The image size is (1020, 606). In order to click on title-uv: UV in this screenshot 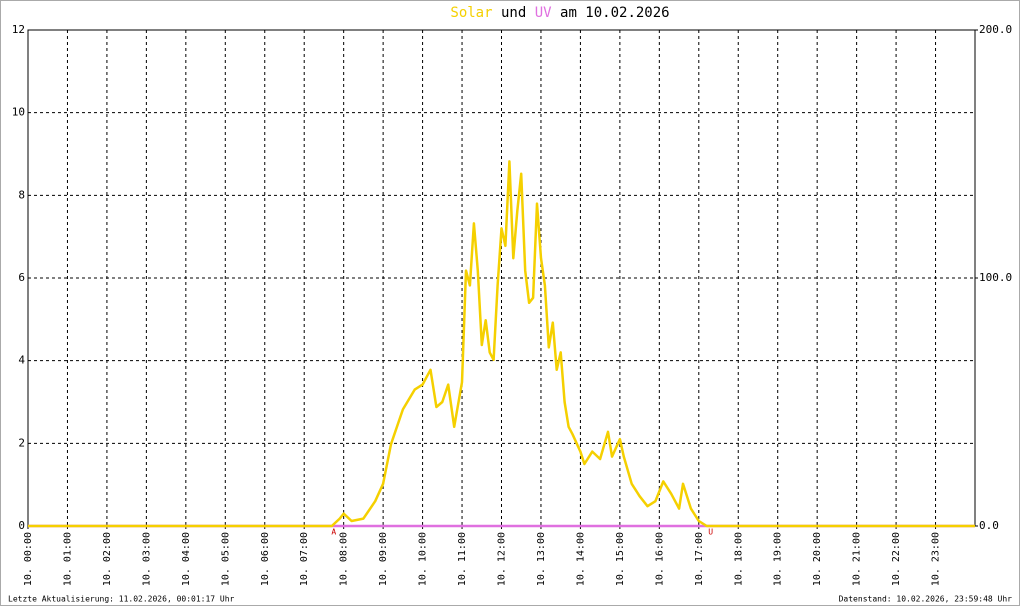, I will do `click(543, 13)`.